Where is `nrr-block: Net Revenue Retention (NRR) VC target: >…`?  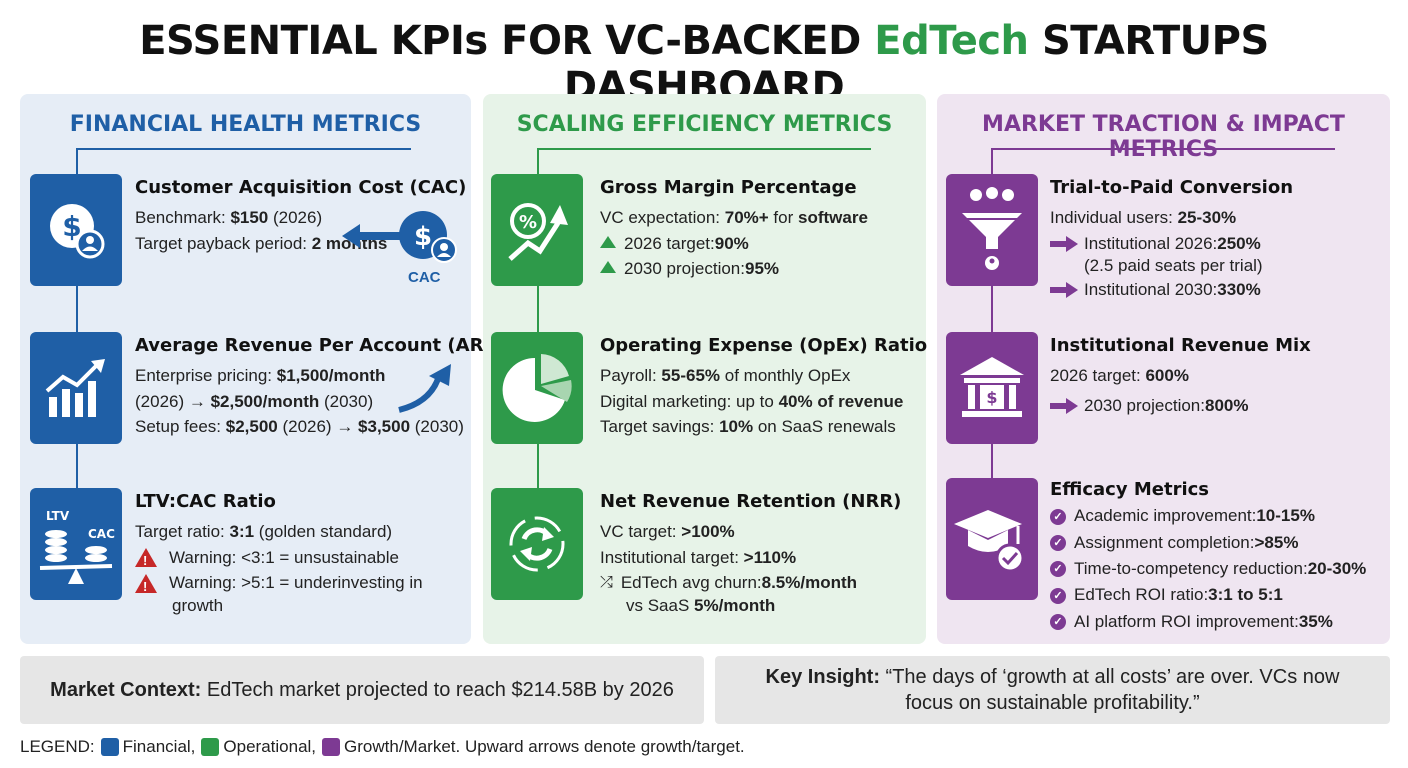 nrr-block: Net Revenue Retention (NRR) VC target: >… is located at coordinates (751, 553).